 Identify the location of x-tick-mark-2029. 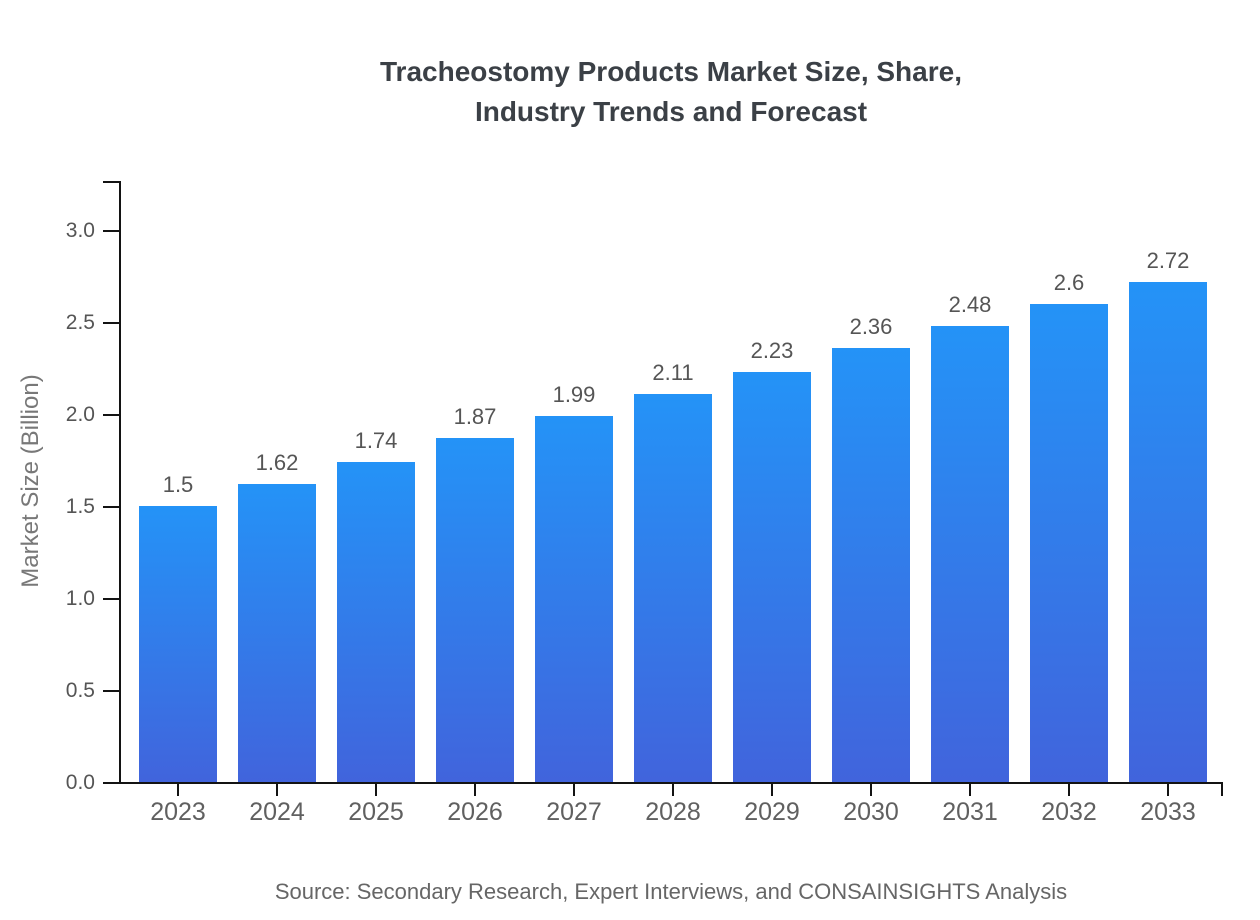
(772, 790).